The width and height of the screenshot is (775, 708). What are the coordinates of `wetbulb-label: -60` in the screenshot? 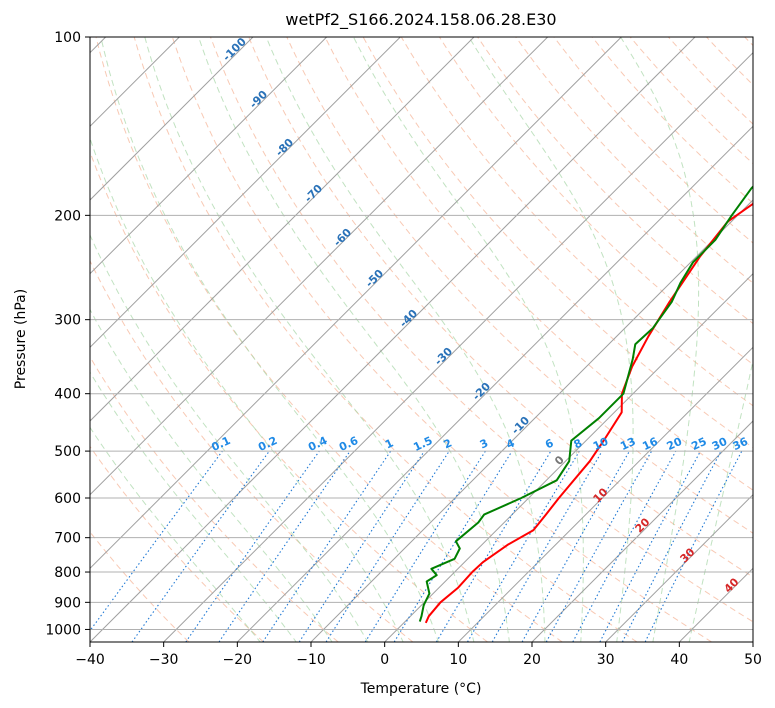 It's located at (342, 237).